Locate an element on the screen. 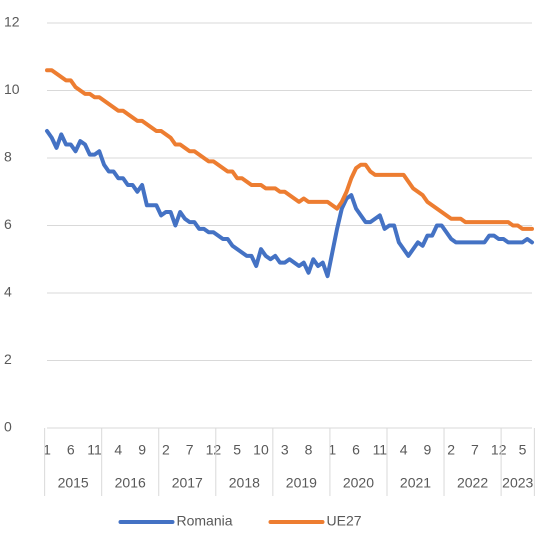 The image size is (537, 535). y-tick-label: 10 is located at coordinates (12, 89).